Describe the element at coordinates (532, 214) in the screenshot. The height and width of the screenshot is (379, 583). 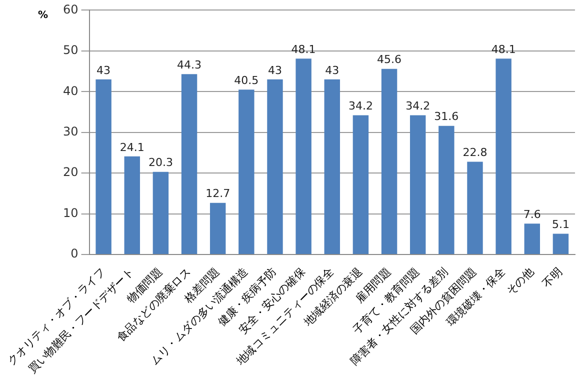
I see `data-label: 7.6` at that location.